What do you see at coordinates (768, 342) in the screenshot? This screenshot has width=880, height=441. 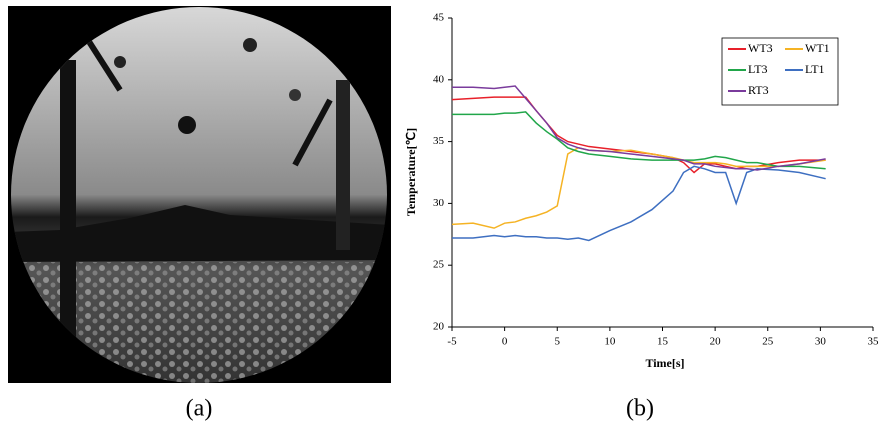 I see `x-tick-label: 25` at bounding box center [768, 342].